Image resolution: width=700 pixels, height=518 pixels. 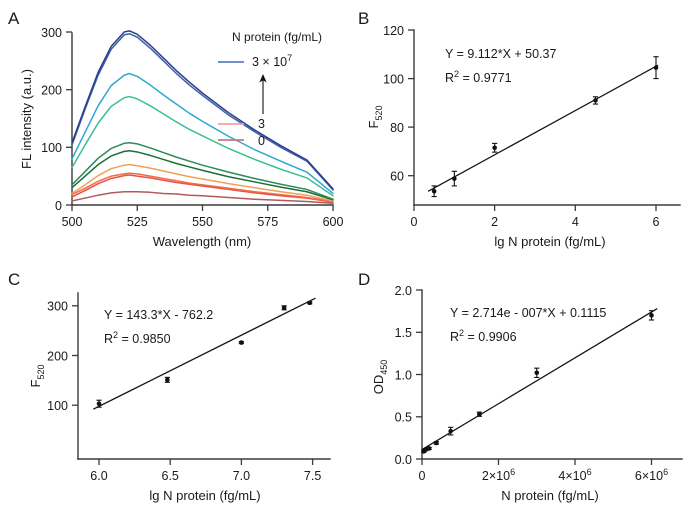 What do you see at coordinates (205, 471) in the screenshot?
I see `panel-c-x-ticks: 6.0 6.5 7.0 7.5` at bounding box center [205, 471].